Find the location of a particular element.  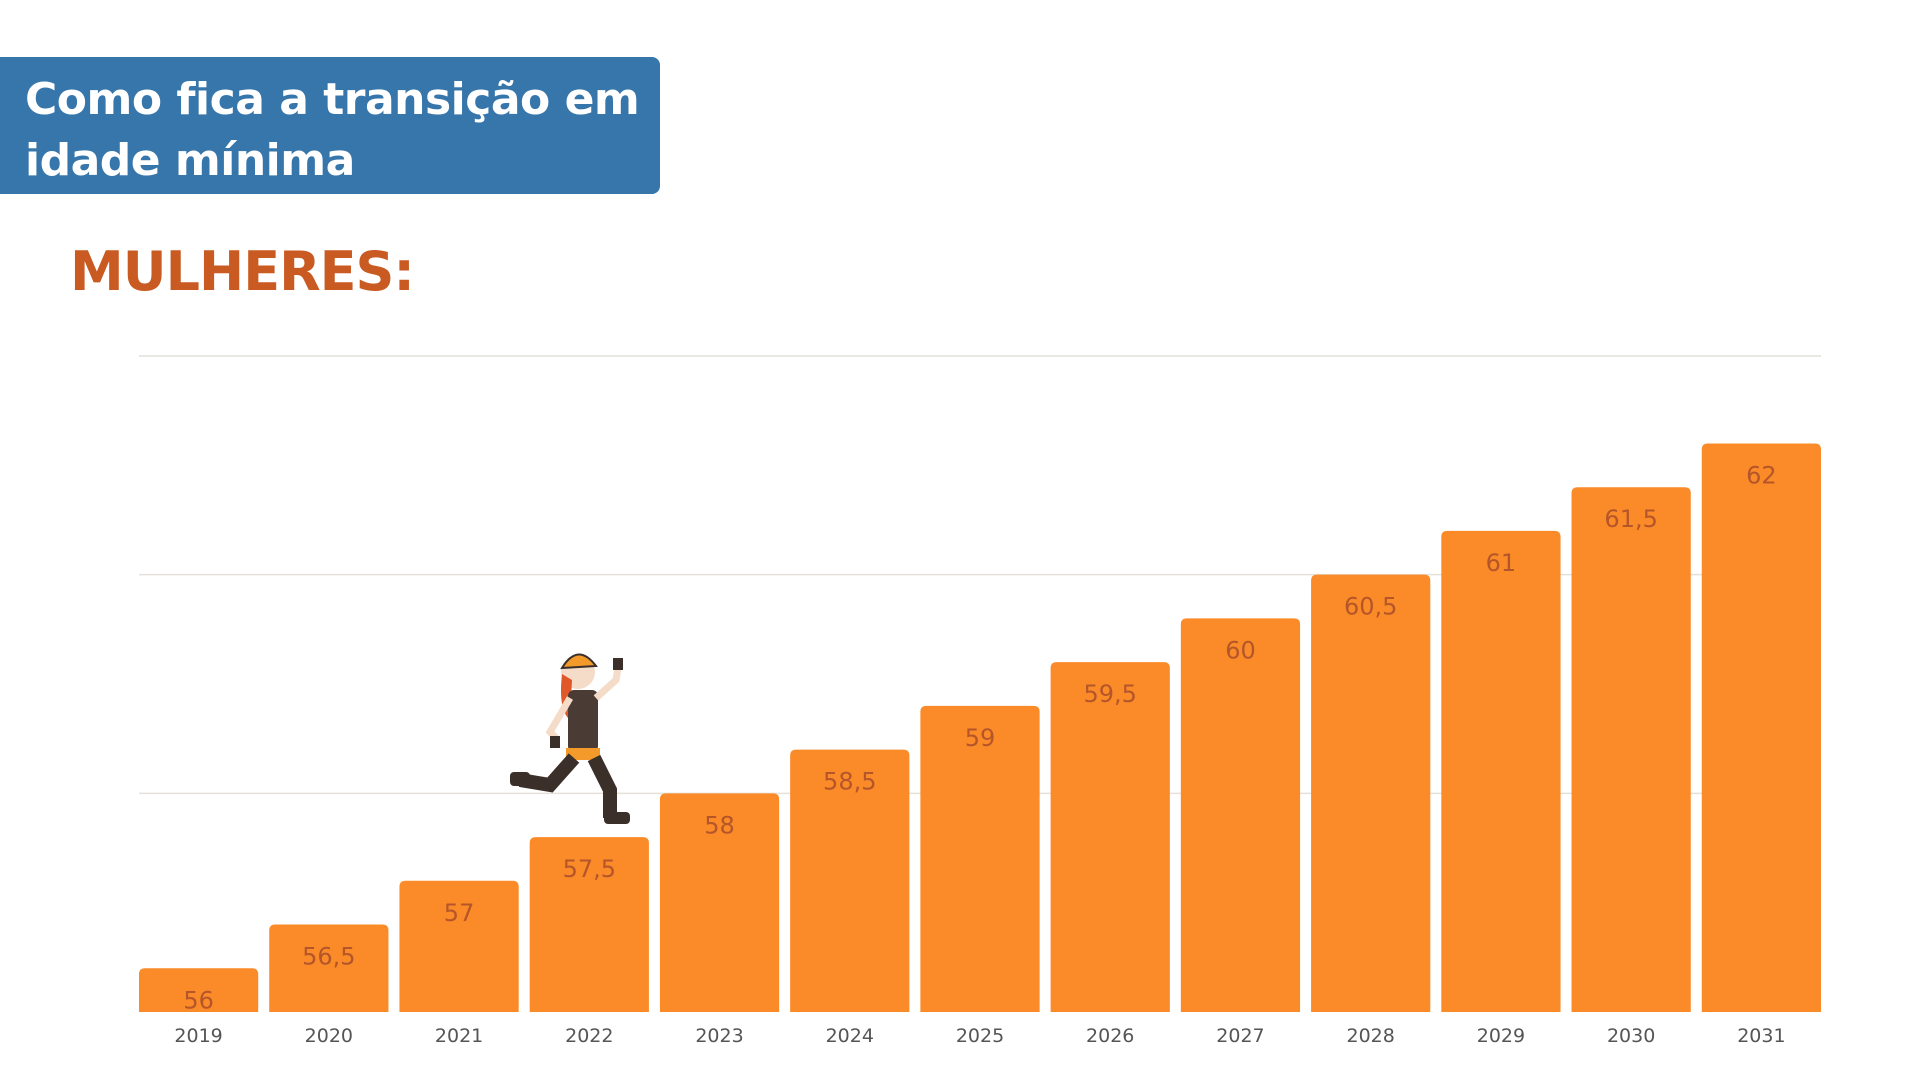

x-tick-label: 2030 is located at coordinates (1631, 1036).